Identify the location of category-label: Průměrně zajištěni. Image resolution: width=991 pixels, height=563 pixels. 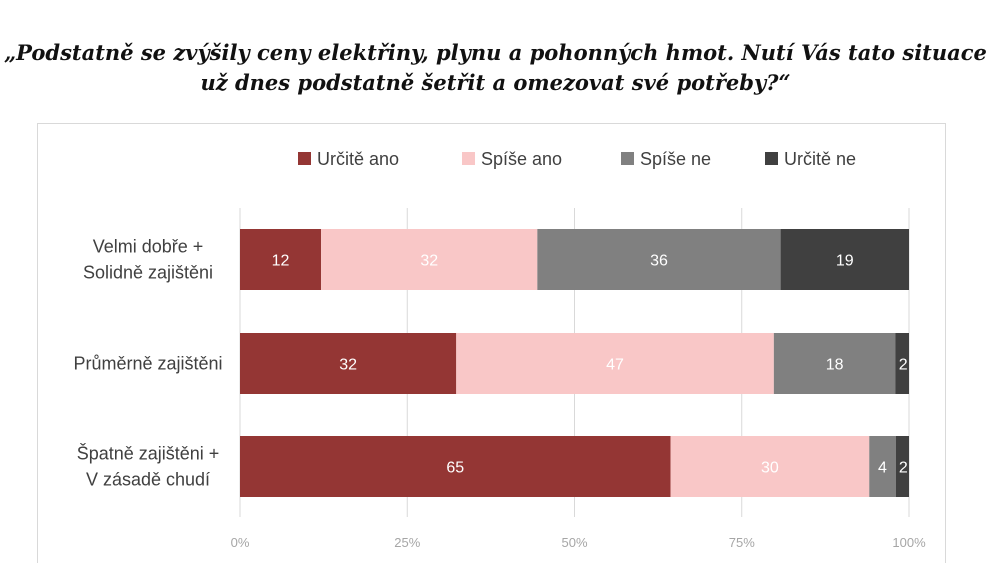
(147, 364).